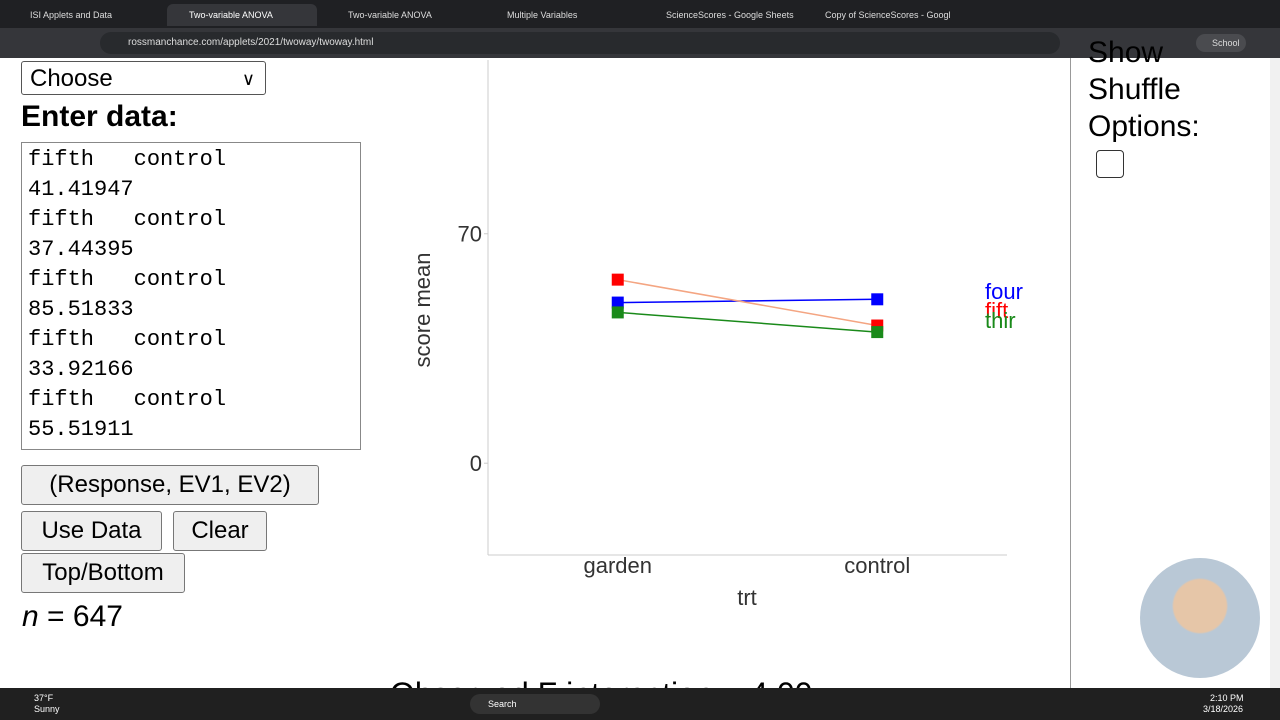 The height and width of the screenshot is (720, 1280). I want to click on temperature: 37°F, so click(44, 698).